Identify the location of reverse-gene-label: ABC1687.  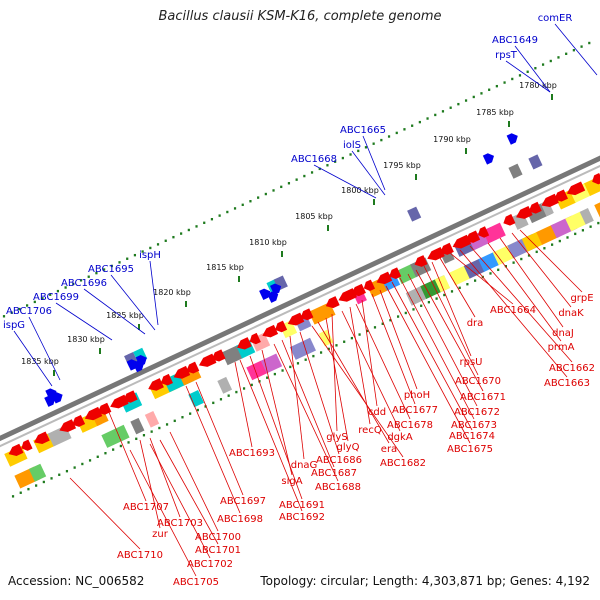
(334, 473).